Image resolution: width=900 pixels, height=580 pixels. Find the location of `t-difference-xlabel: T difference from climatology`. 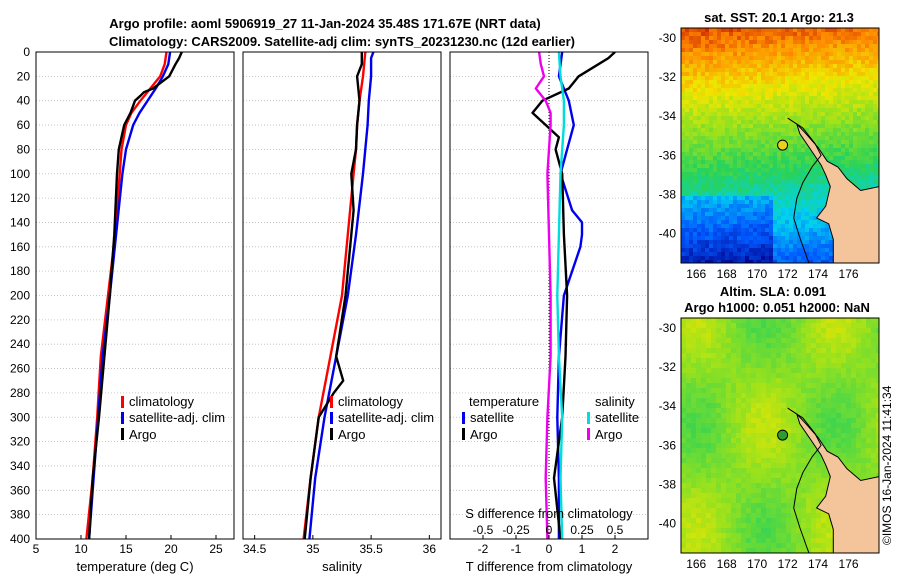

t-difference-xlabel: T difference from climatology is located at coordinates (549, 566).